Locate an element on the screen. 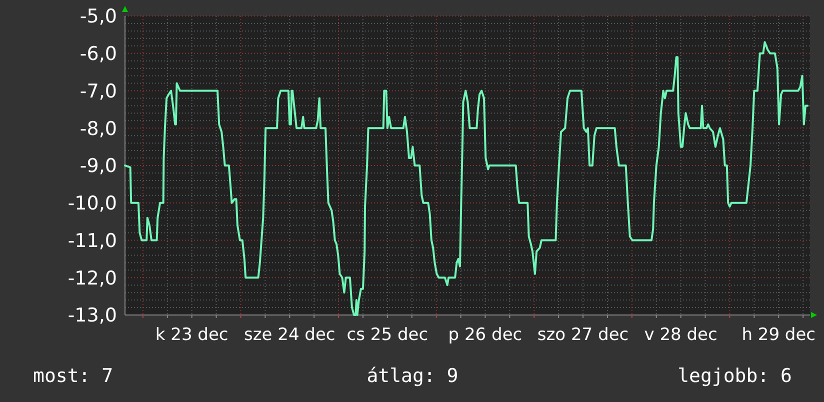 The image size is (824, 402). y-tick-label: -11,0 is located at coordinates (92, 241).